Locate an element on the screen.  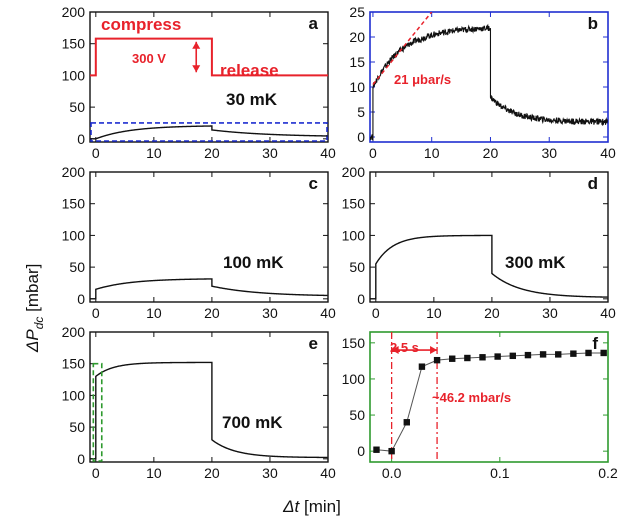
x-tick-label-e: 30 is located at coordinates (270, 473).